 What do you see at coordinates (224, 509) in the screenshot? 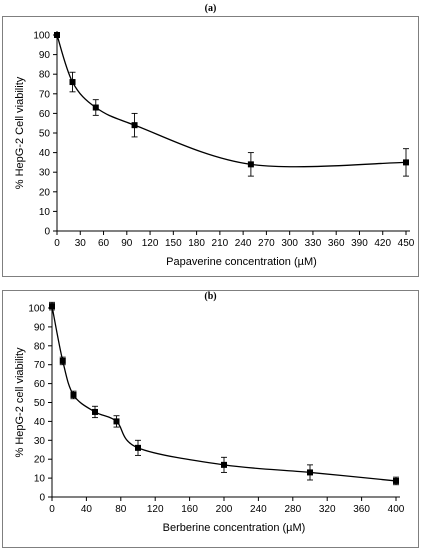
I see `x-tick-label: 200` at bounding box center [224, 509].